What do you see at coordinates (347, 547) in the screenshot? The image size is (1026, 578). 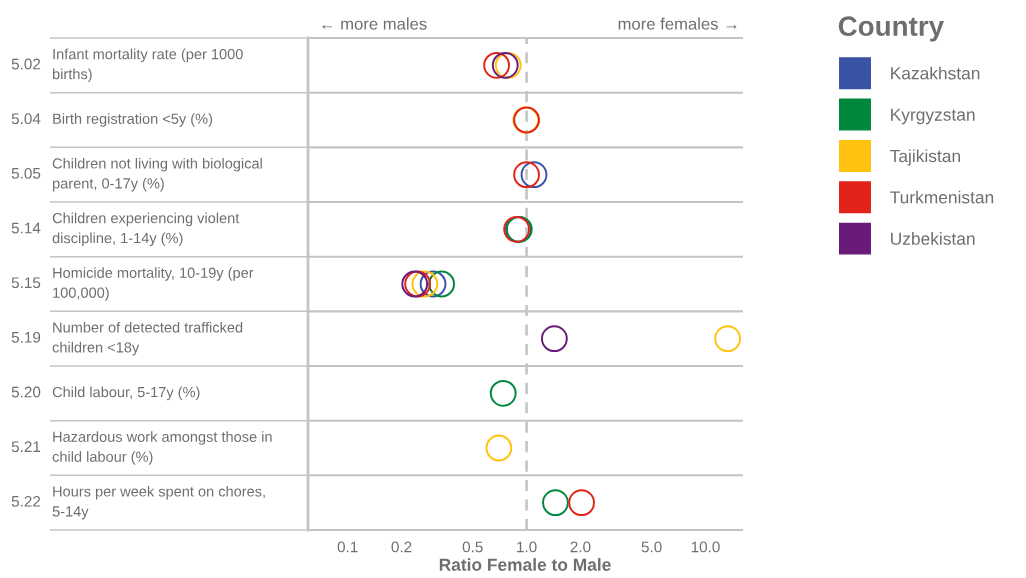 I see `x-tick-label: 0.1` at bounding box center [347, 547].